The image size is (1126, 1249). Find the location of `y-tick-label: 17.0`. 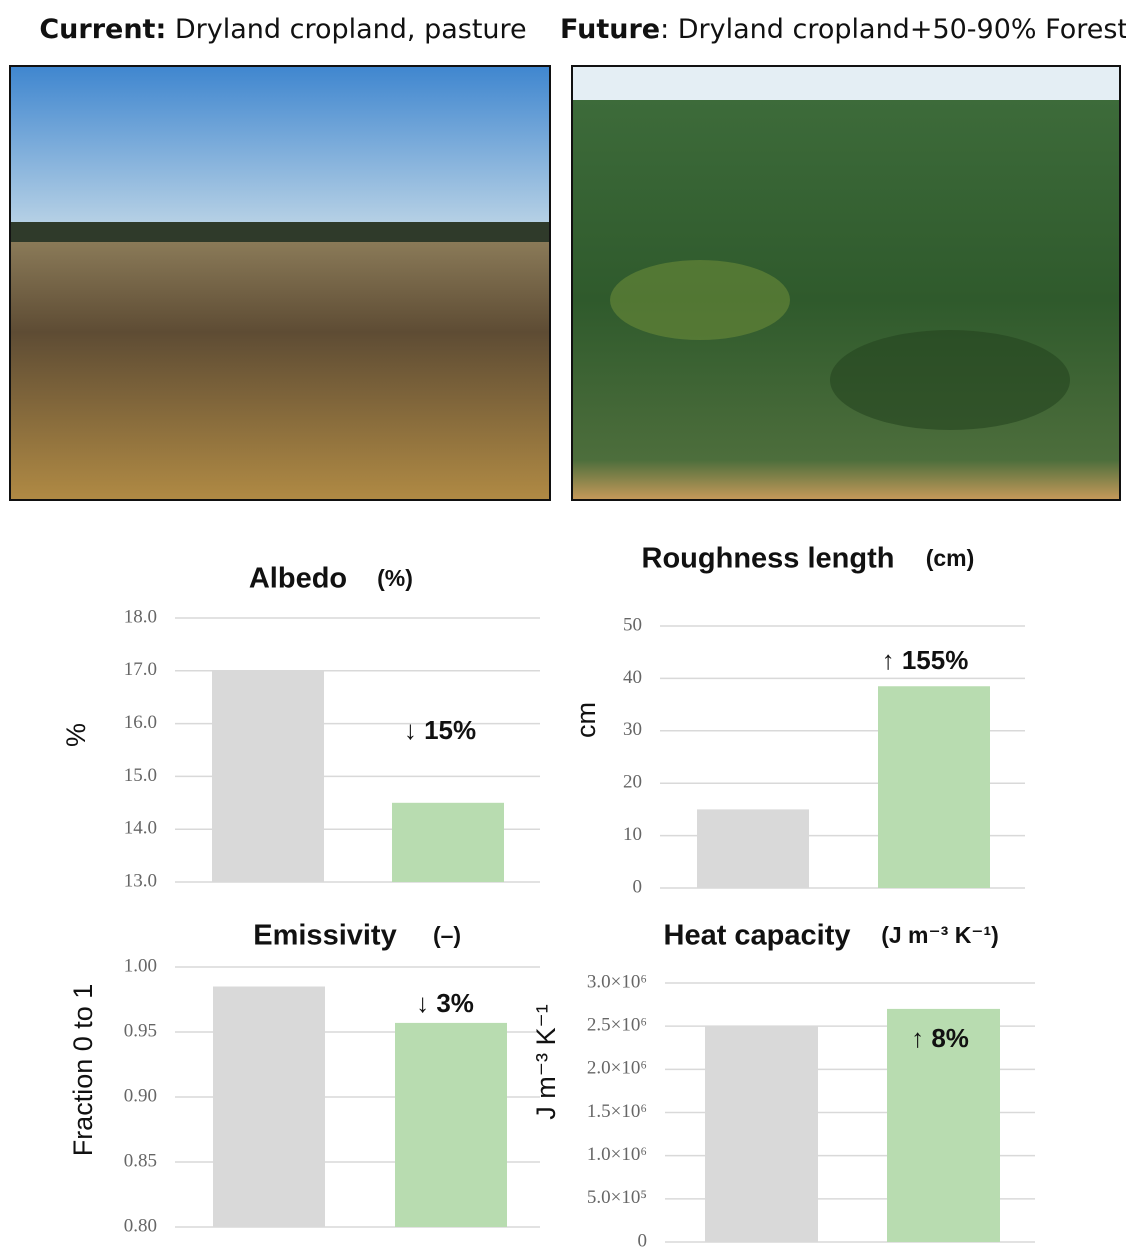

y-tick-label: 17.0 is located at coordinates (140, 669).